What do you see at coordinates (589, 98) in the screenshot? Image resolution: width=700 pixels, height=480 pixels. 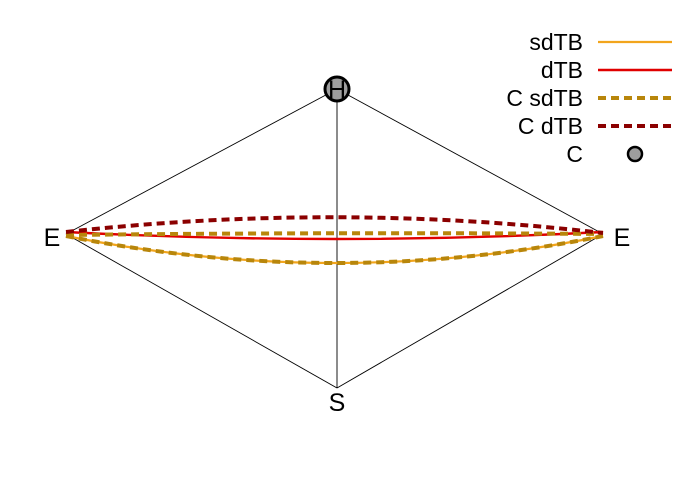 I see `legend: sdTB dTB C sdTB C dTB C` at bounding box center [589, 98].